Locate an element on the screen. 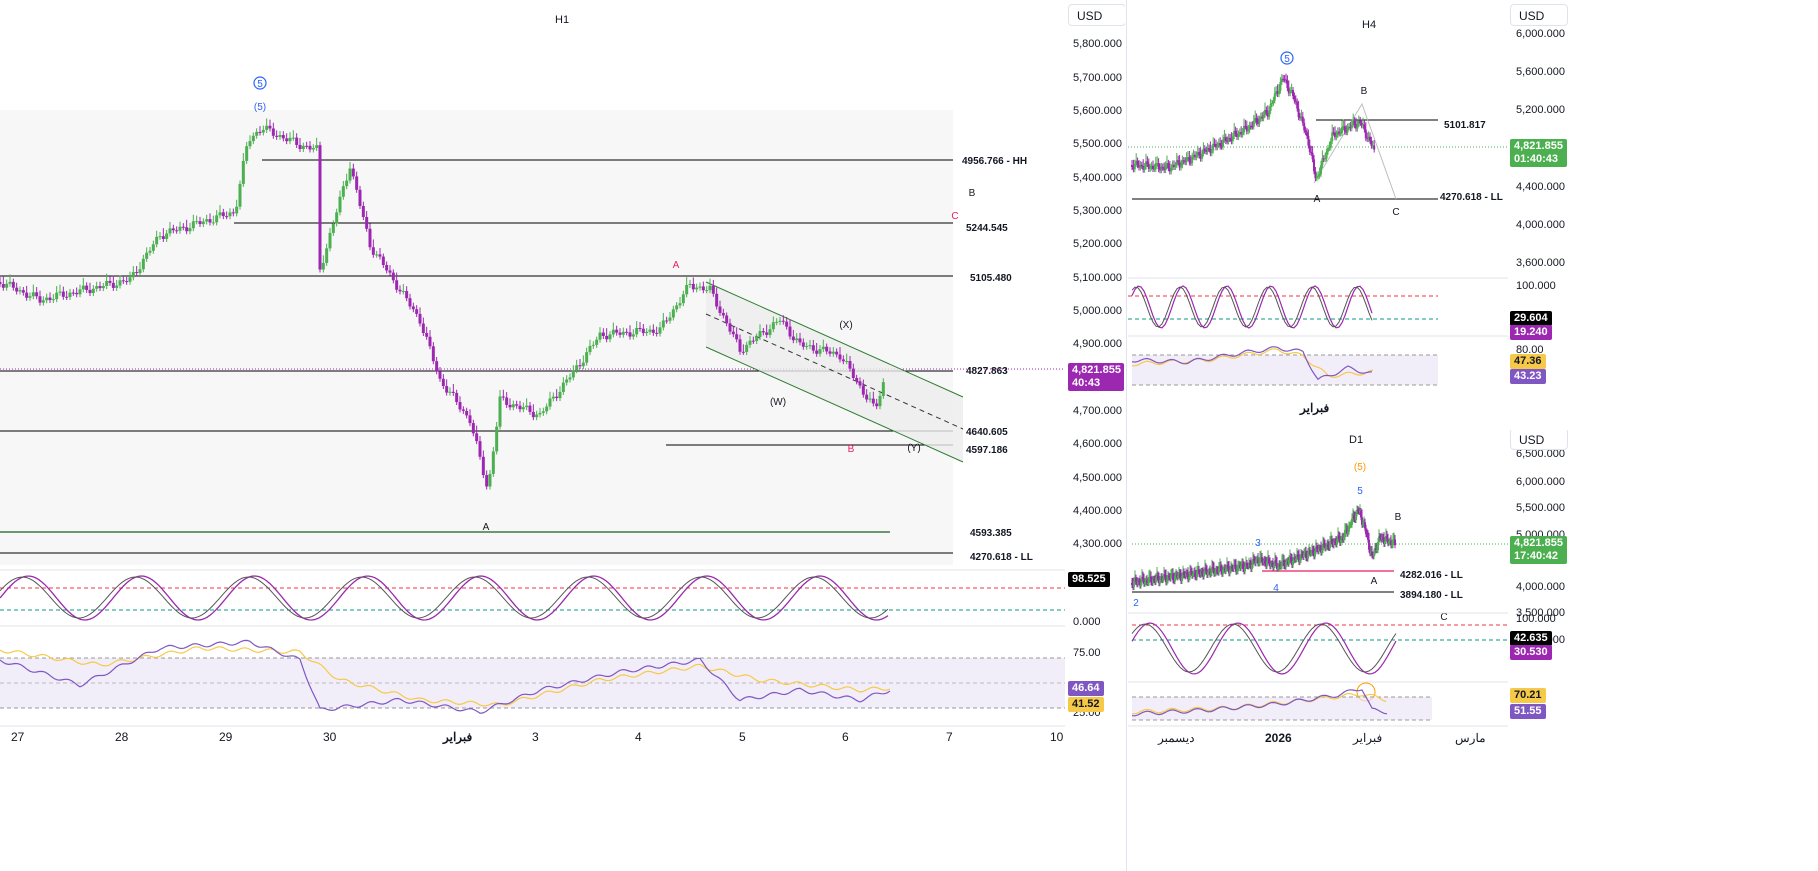 This screenshot has width=1818, height=871. h4-currency-button: USD is located at coordinates (1539, 15).